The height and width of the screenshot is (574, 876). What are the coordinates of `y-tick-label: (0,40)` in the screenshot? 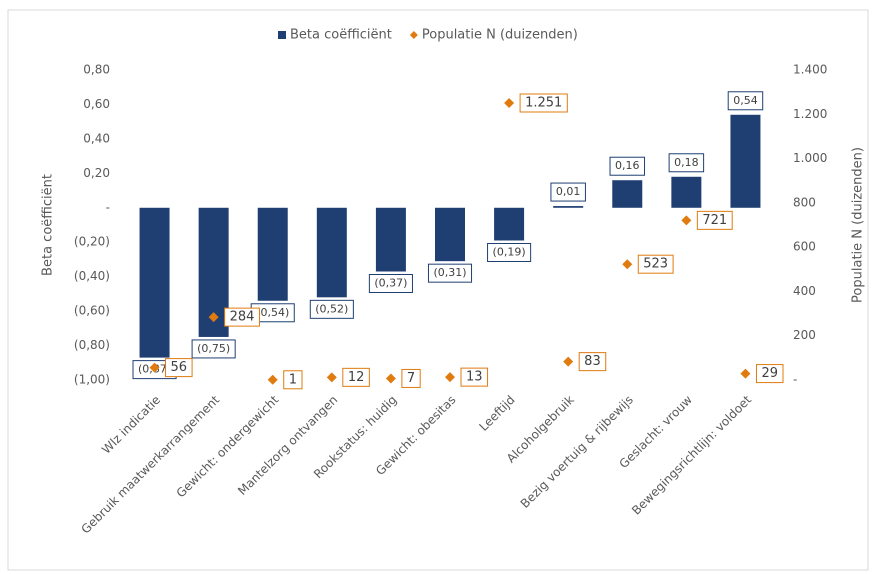 It's located at (92, 276).